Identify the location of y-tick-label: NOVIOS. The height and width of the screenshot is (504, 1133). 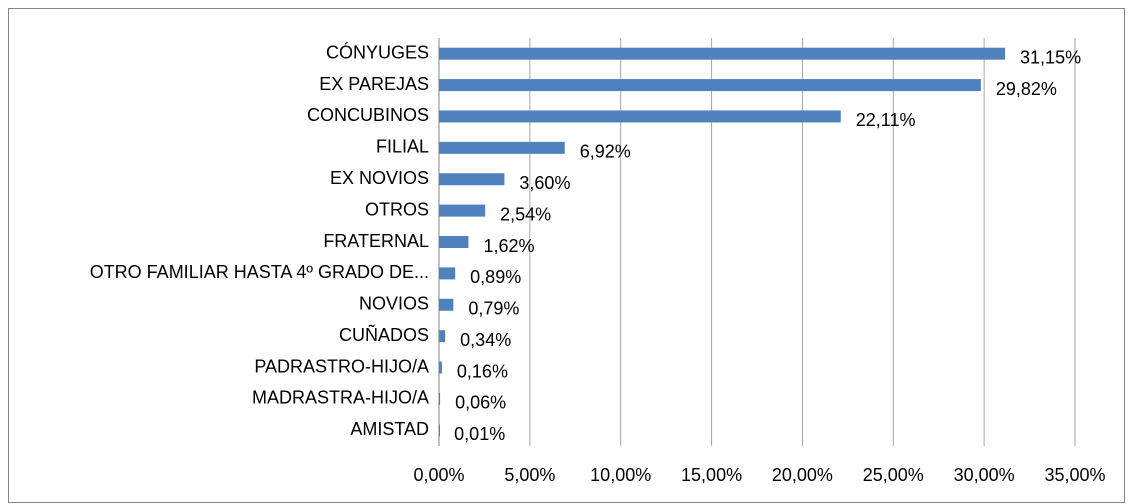
(394, 304).